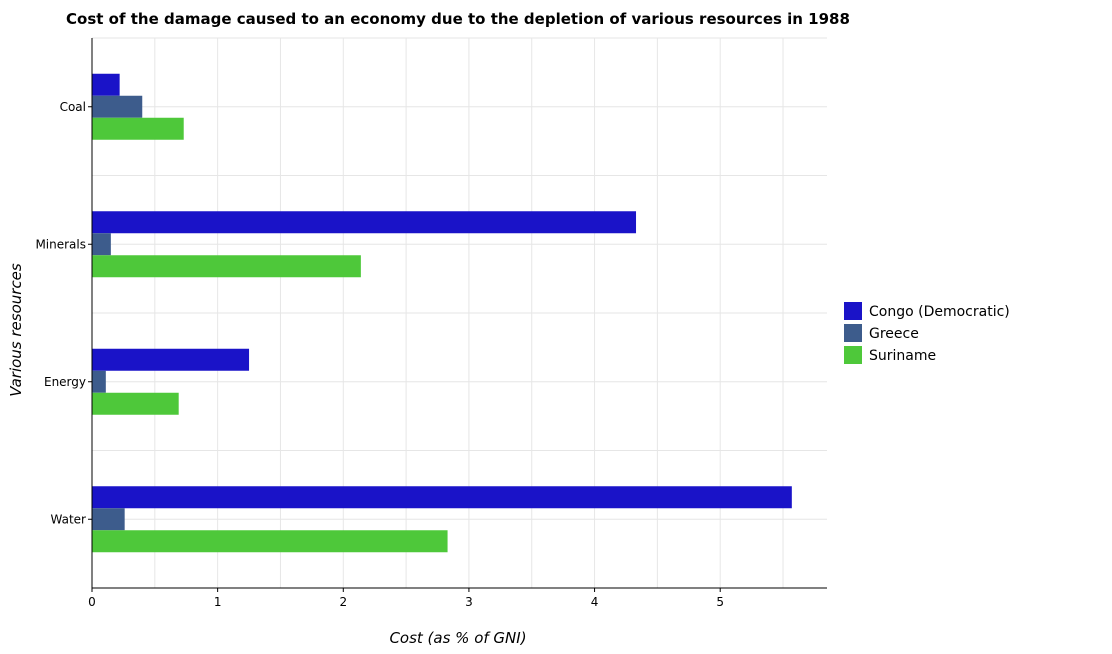 The image size is (1112, 654). I want to click on legend-label: Greece, so click(894, 334).